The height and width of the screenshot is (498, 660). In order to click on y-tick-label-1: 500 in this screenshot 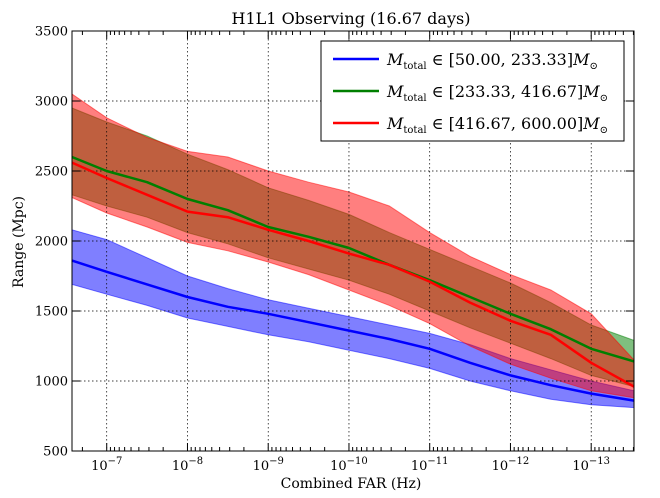, I will do `click(55, 452)`.